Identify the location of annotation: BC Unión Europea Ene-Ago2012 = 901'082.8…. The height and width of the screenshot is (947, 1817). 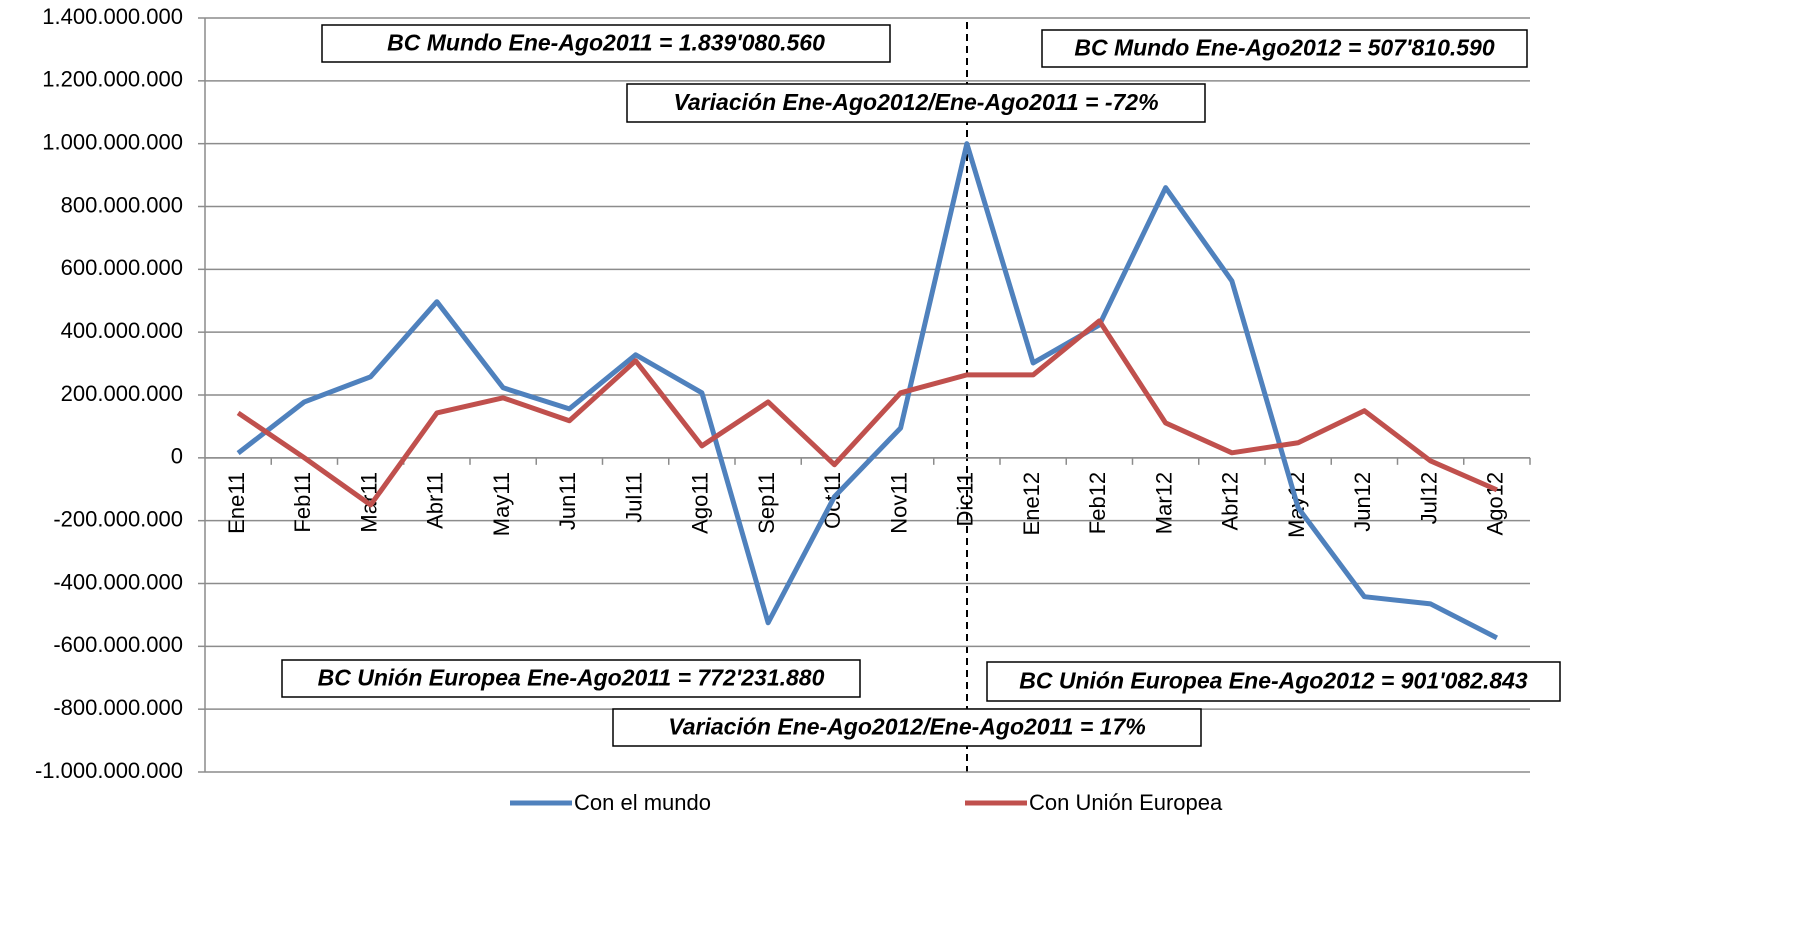
(1273, 681).